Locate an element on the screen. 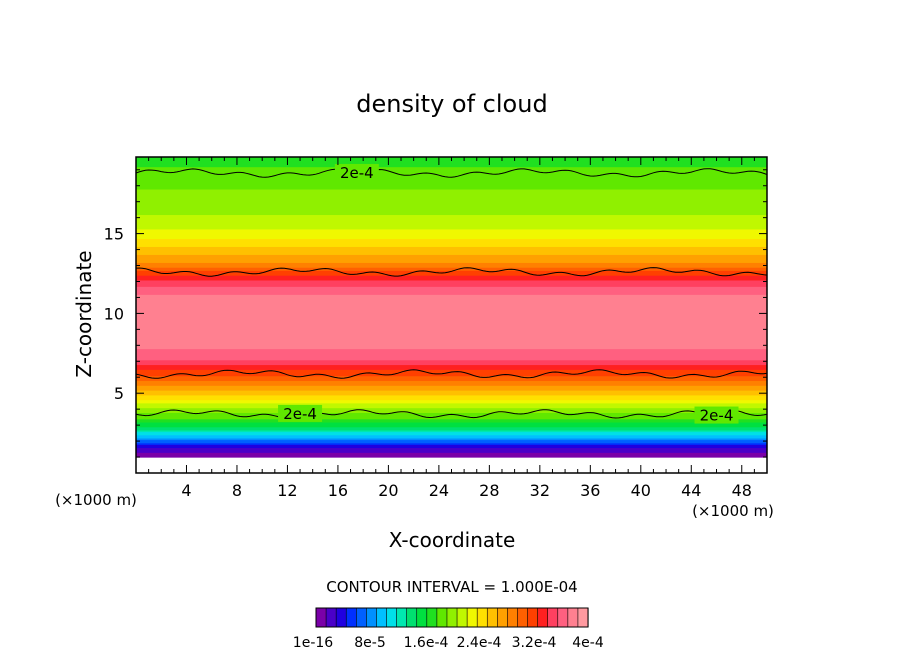  x-tick-label: 20 is located at coordinates (388, 490).